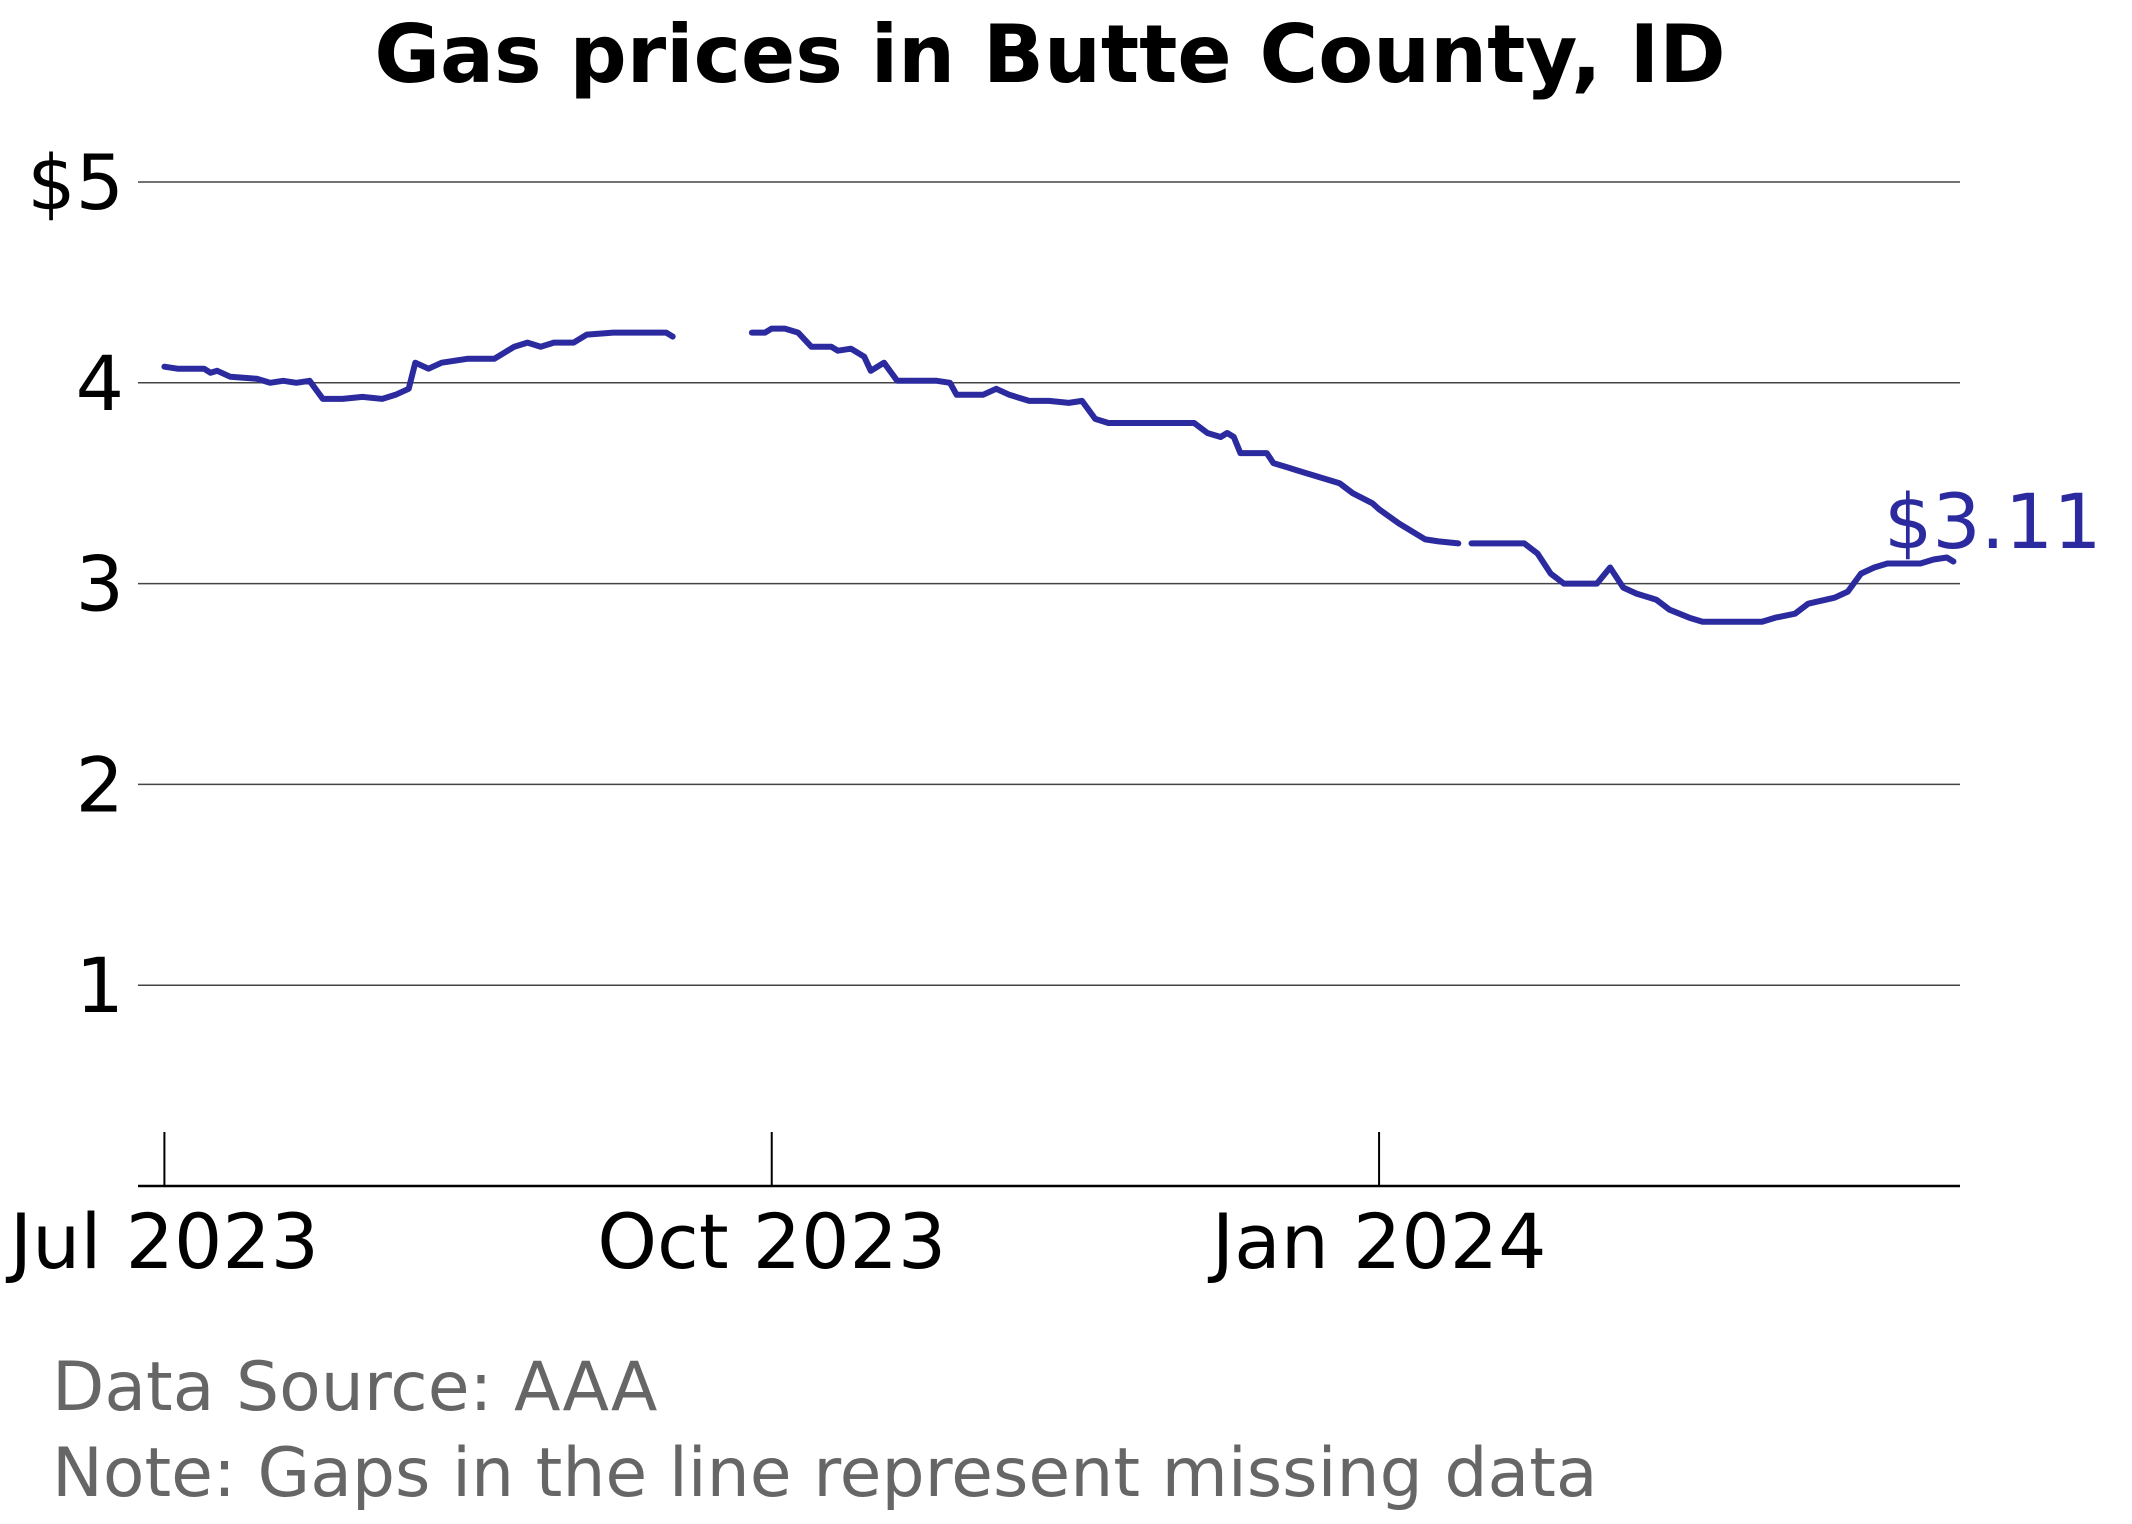 The image size is (2132, 1524). I want to click on data-source-note: Data Source: AAA, so click(354, 1387).